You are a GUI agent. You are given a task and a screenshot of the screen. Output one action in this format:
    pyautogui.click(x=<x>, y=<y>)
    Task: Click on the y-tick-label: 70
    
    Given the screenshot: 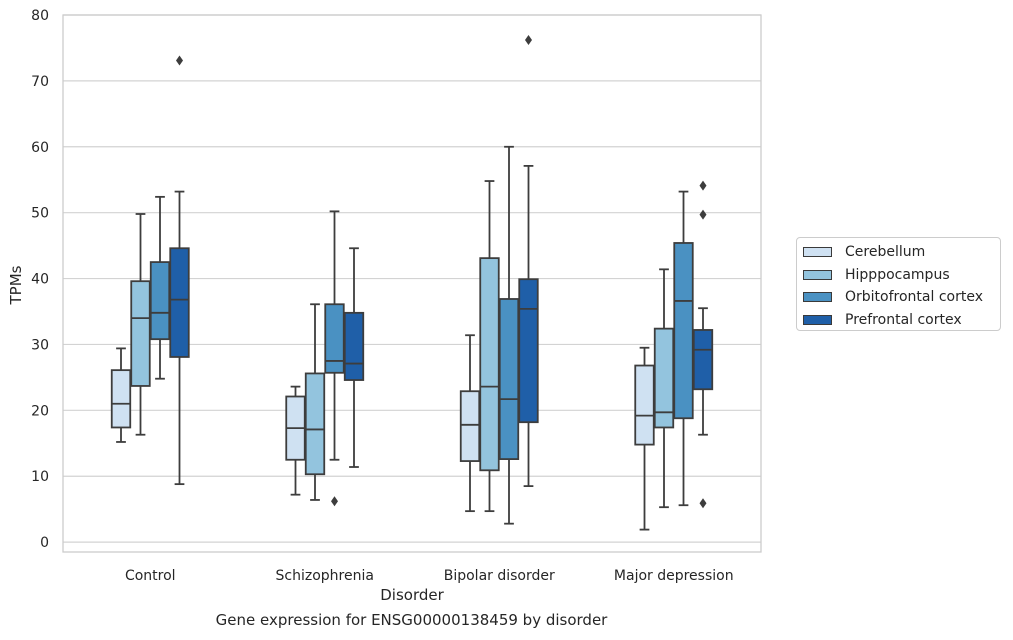 What is the action you would take?
    pyautogui.click(x=40, y=82)
    